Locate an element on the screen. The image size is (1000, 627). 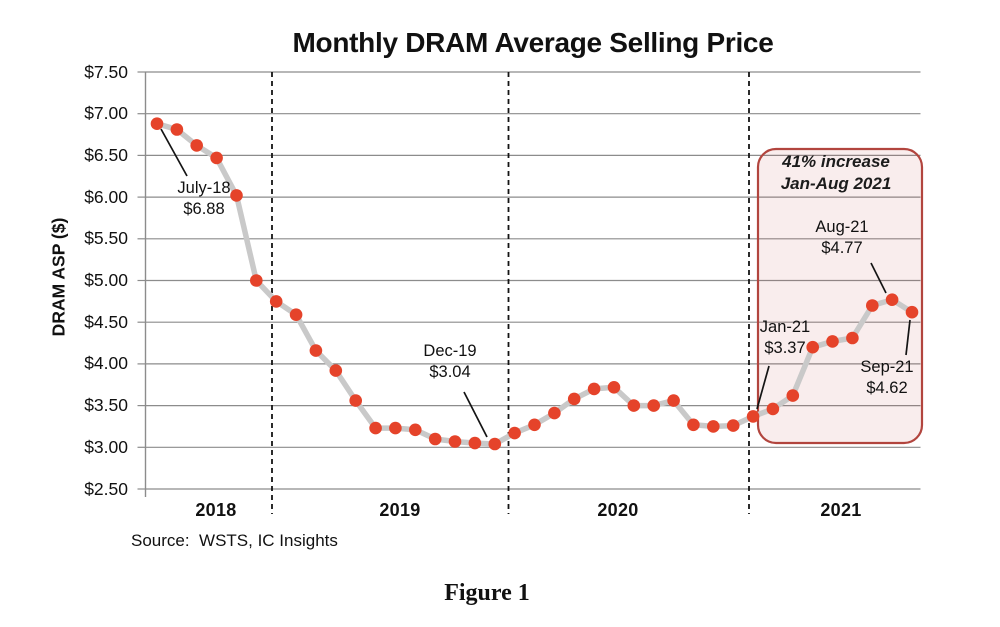
annotation-label: Aug-21 is located at coordinates (842, 227).